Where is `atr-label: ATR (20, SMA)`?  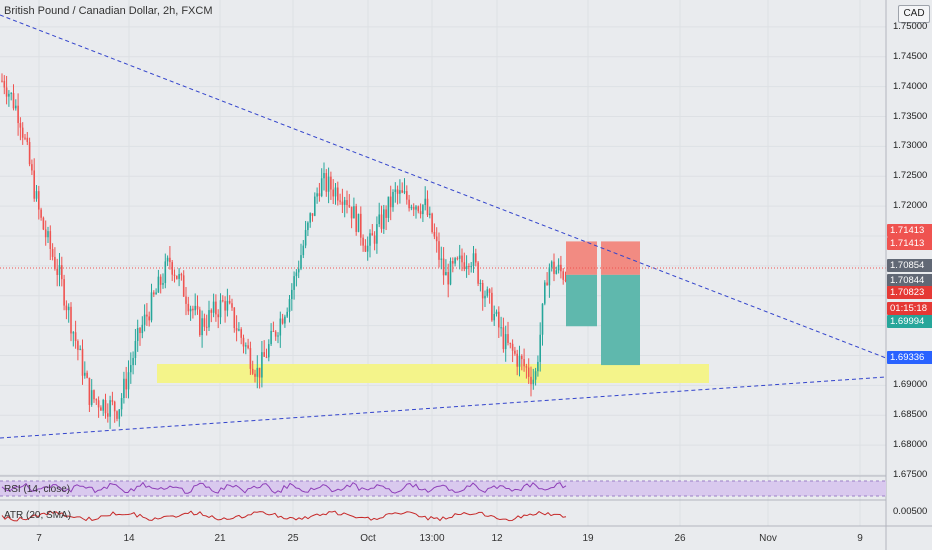
atr-label: ATR (20, SMA) is located at coordinates (38, 515).